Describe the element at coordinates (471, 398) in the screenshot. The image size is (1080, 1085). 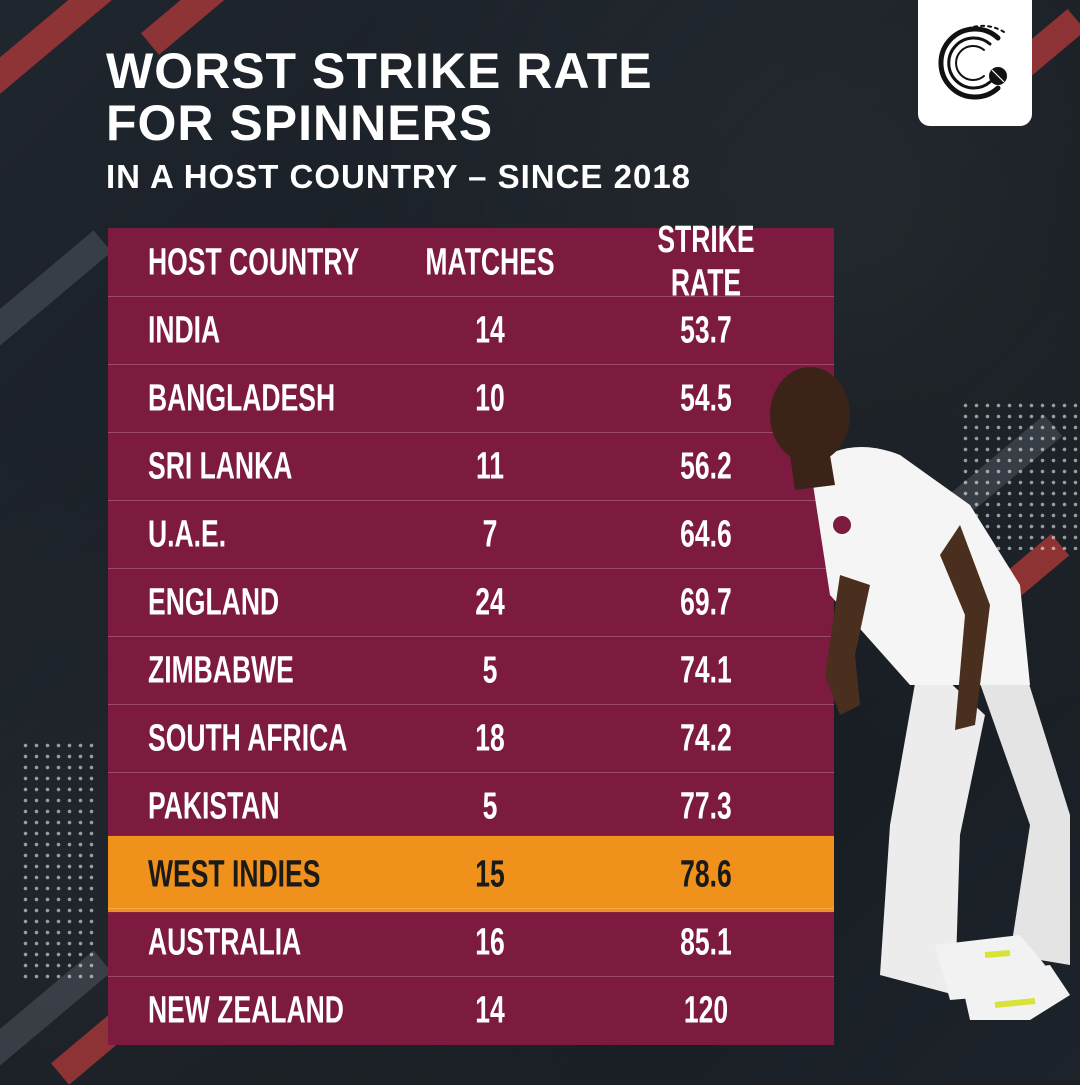
I see `table-row: BANGLADESH 10 54.5` at that location.